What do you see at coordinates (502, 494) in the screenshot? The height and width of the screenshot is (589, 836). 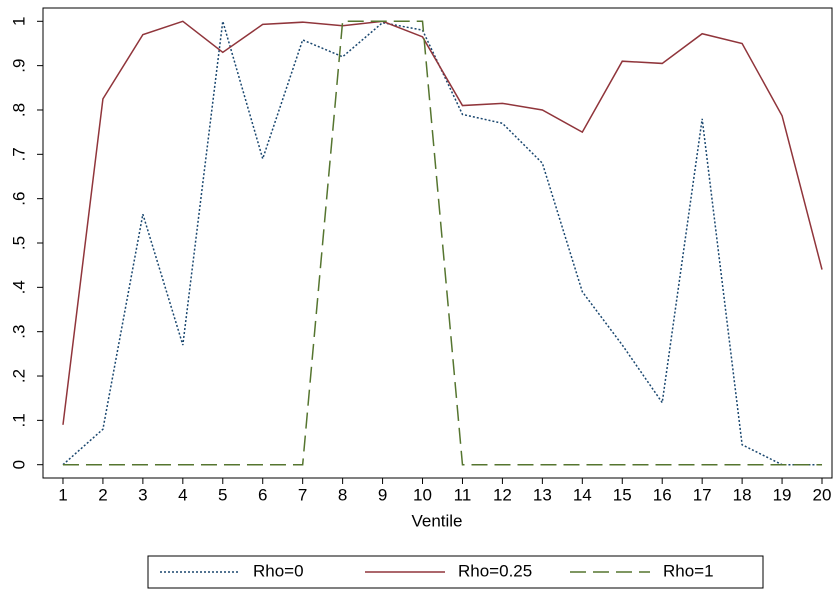 I see `x-tick-label: 12` at bounding box center [502, 494].